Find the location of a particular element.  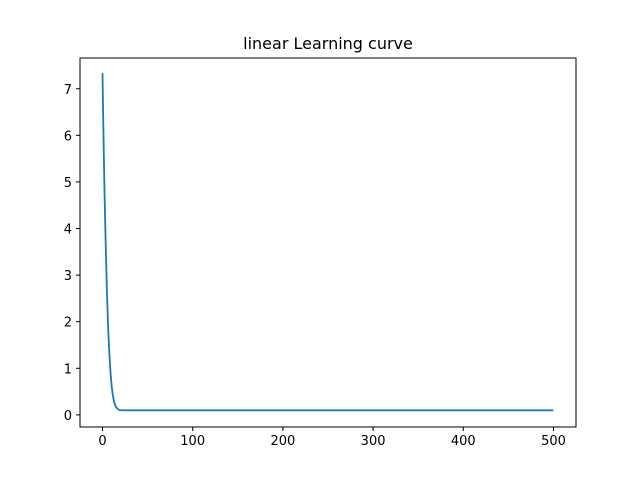

y-tick-label: 0 is located at coordinates (68, 416).